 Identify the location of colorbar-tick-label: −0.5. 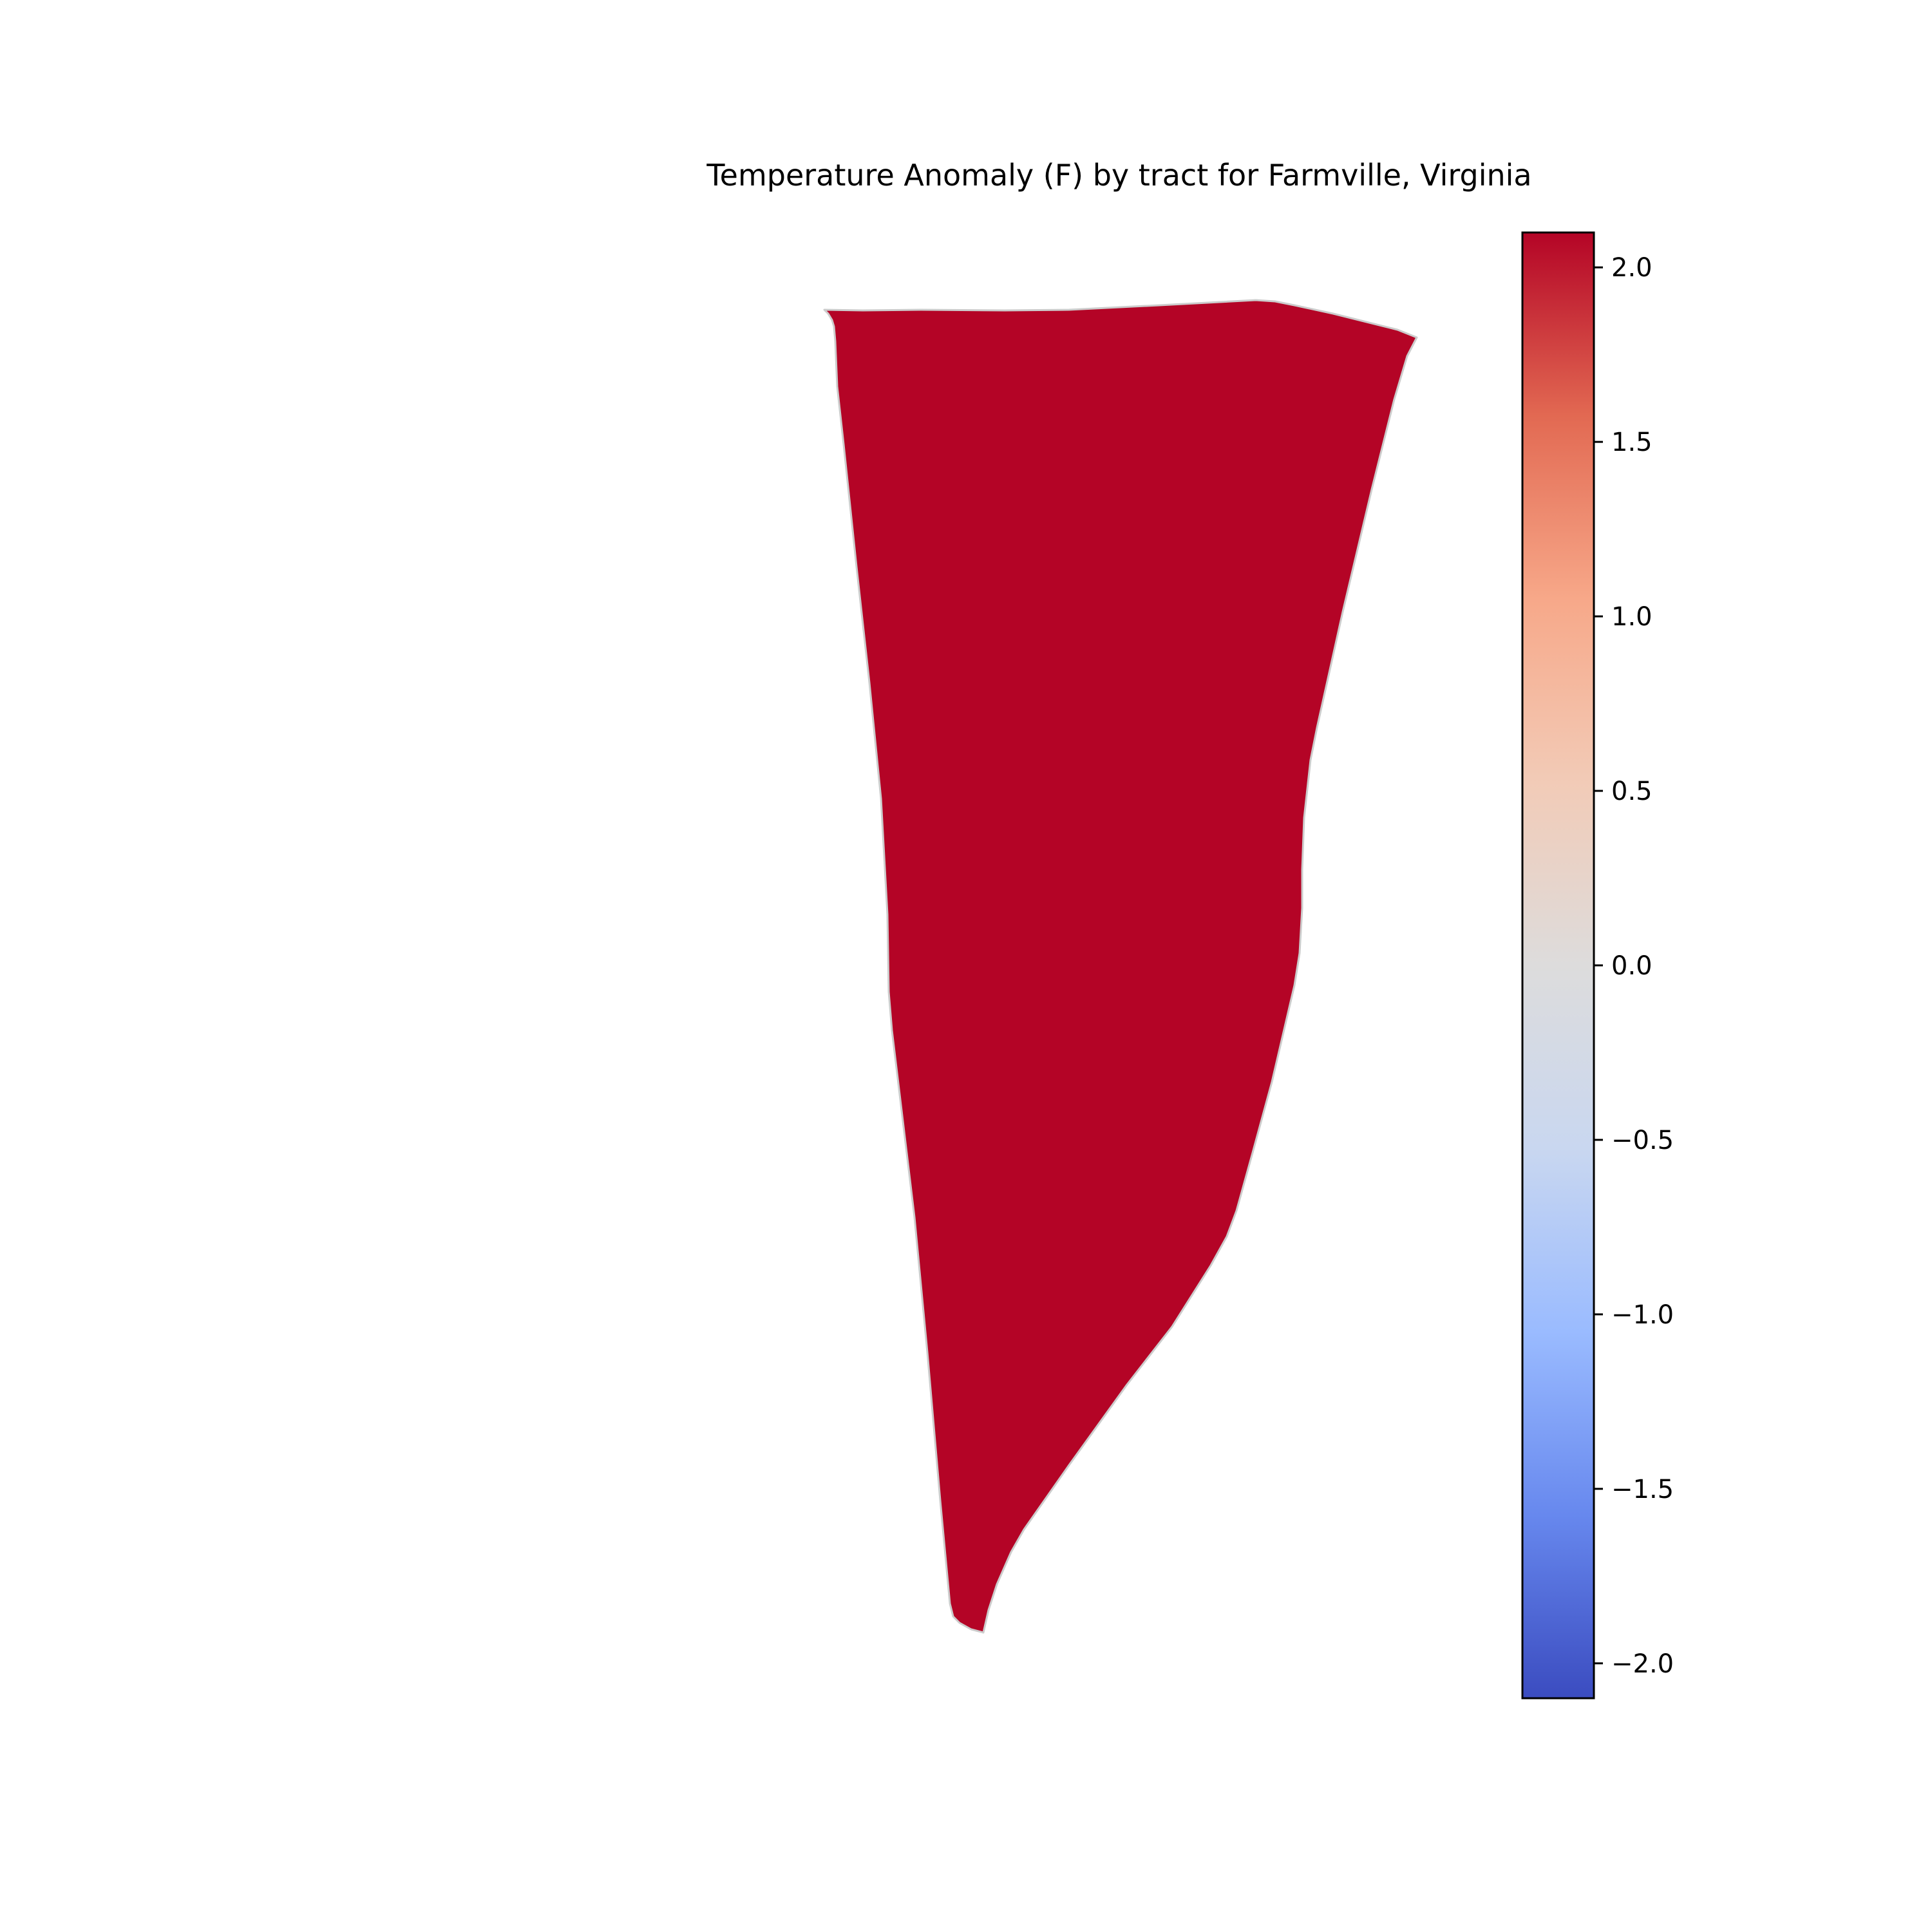
(1642, 1140).